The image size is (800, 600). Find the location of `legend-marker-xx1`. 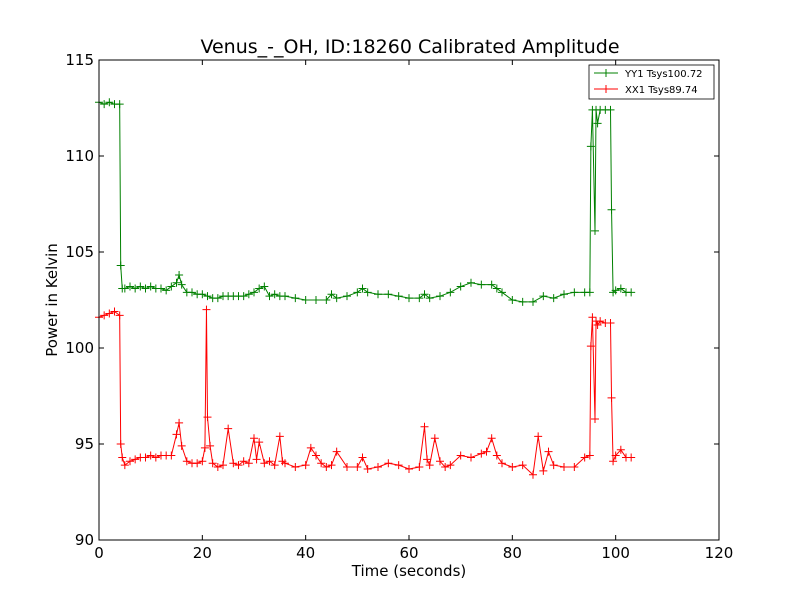

legend-marker-xx1 is located at coordinates (606, 89).